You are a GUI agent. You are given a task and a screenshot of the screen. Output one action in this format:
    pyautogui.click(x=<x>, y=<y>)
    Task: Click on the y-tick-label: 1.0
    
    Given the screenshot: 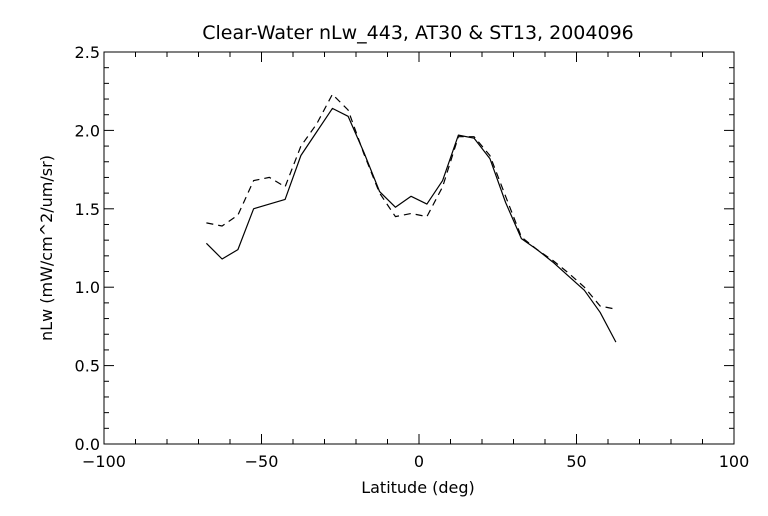 What is the action you would take?
    pyautogui.click(x=87, y=287)
    